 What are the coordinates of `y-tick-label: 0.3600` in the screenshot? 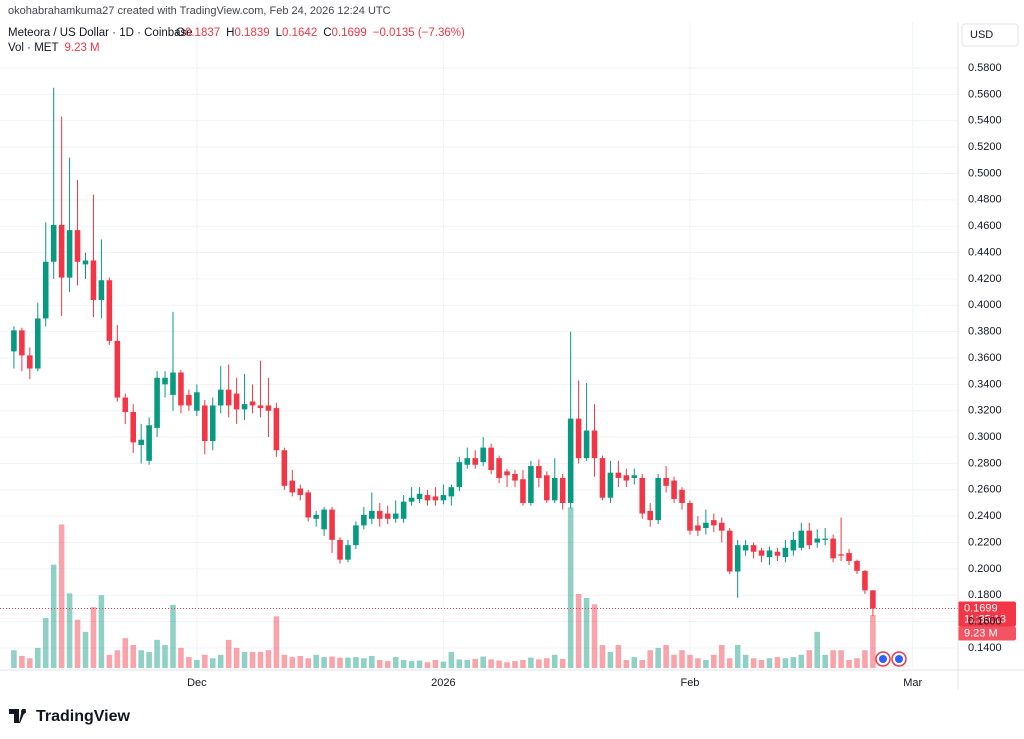 It's located at (985, 358).